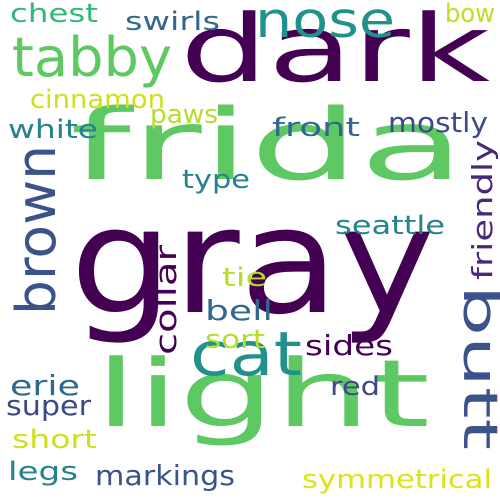 This screenshot has height=500, width=500. Describe the element at coordinates (166, 300) in the screenshot. I see `word-collar: collar` at that location.